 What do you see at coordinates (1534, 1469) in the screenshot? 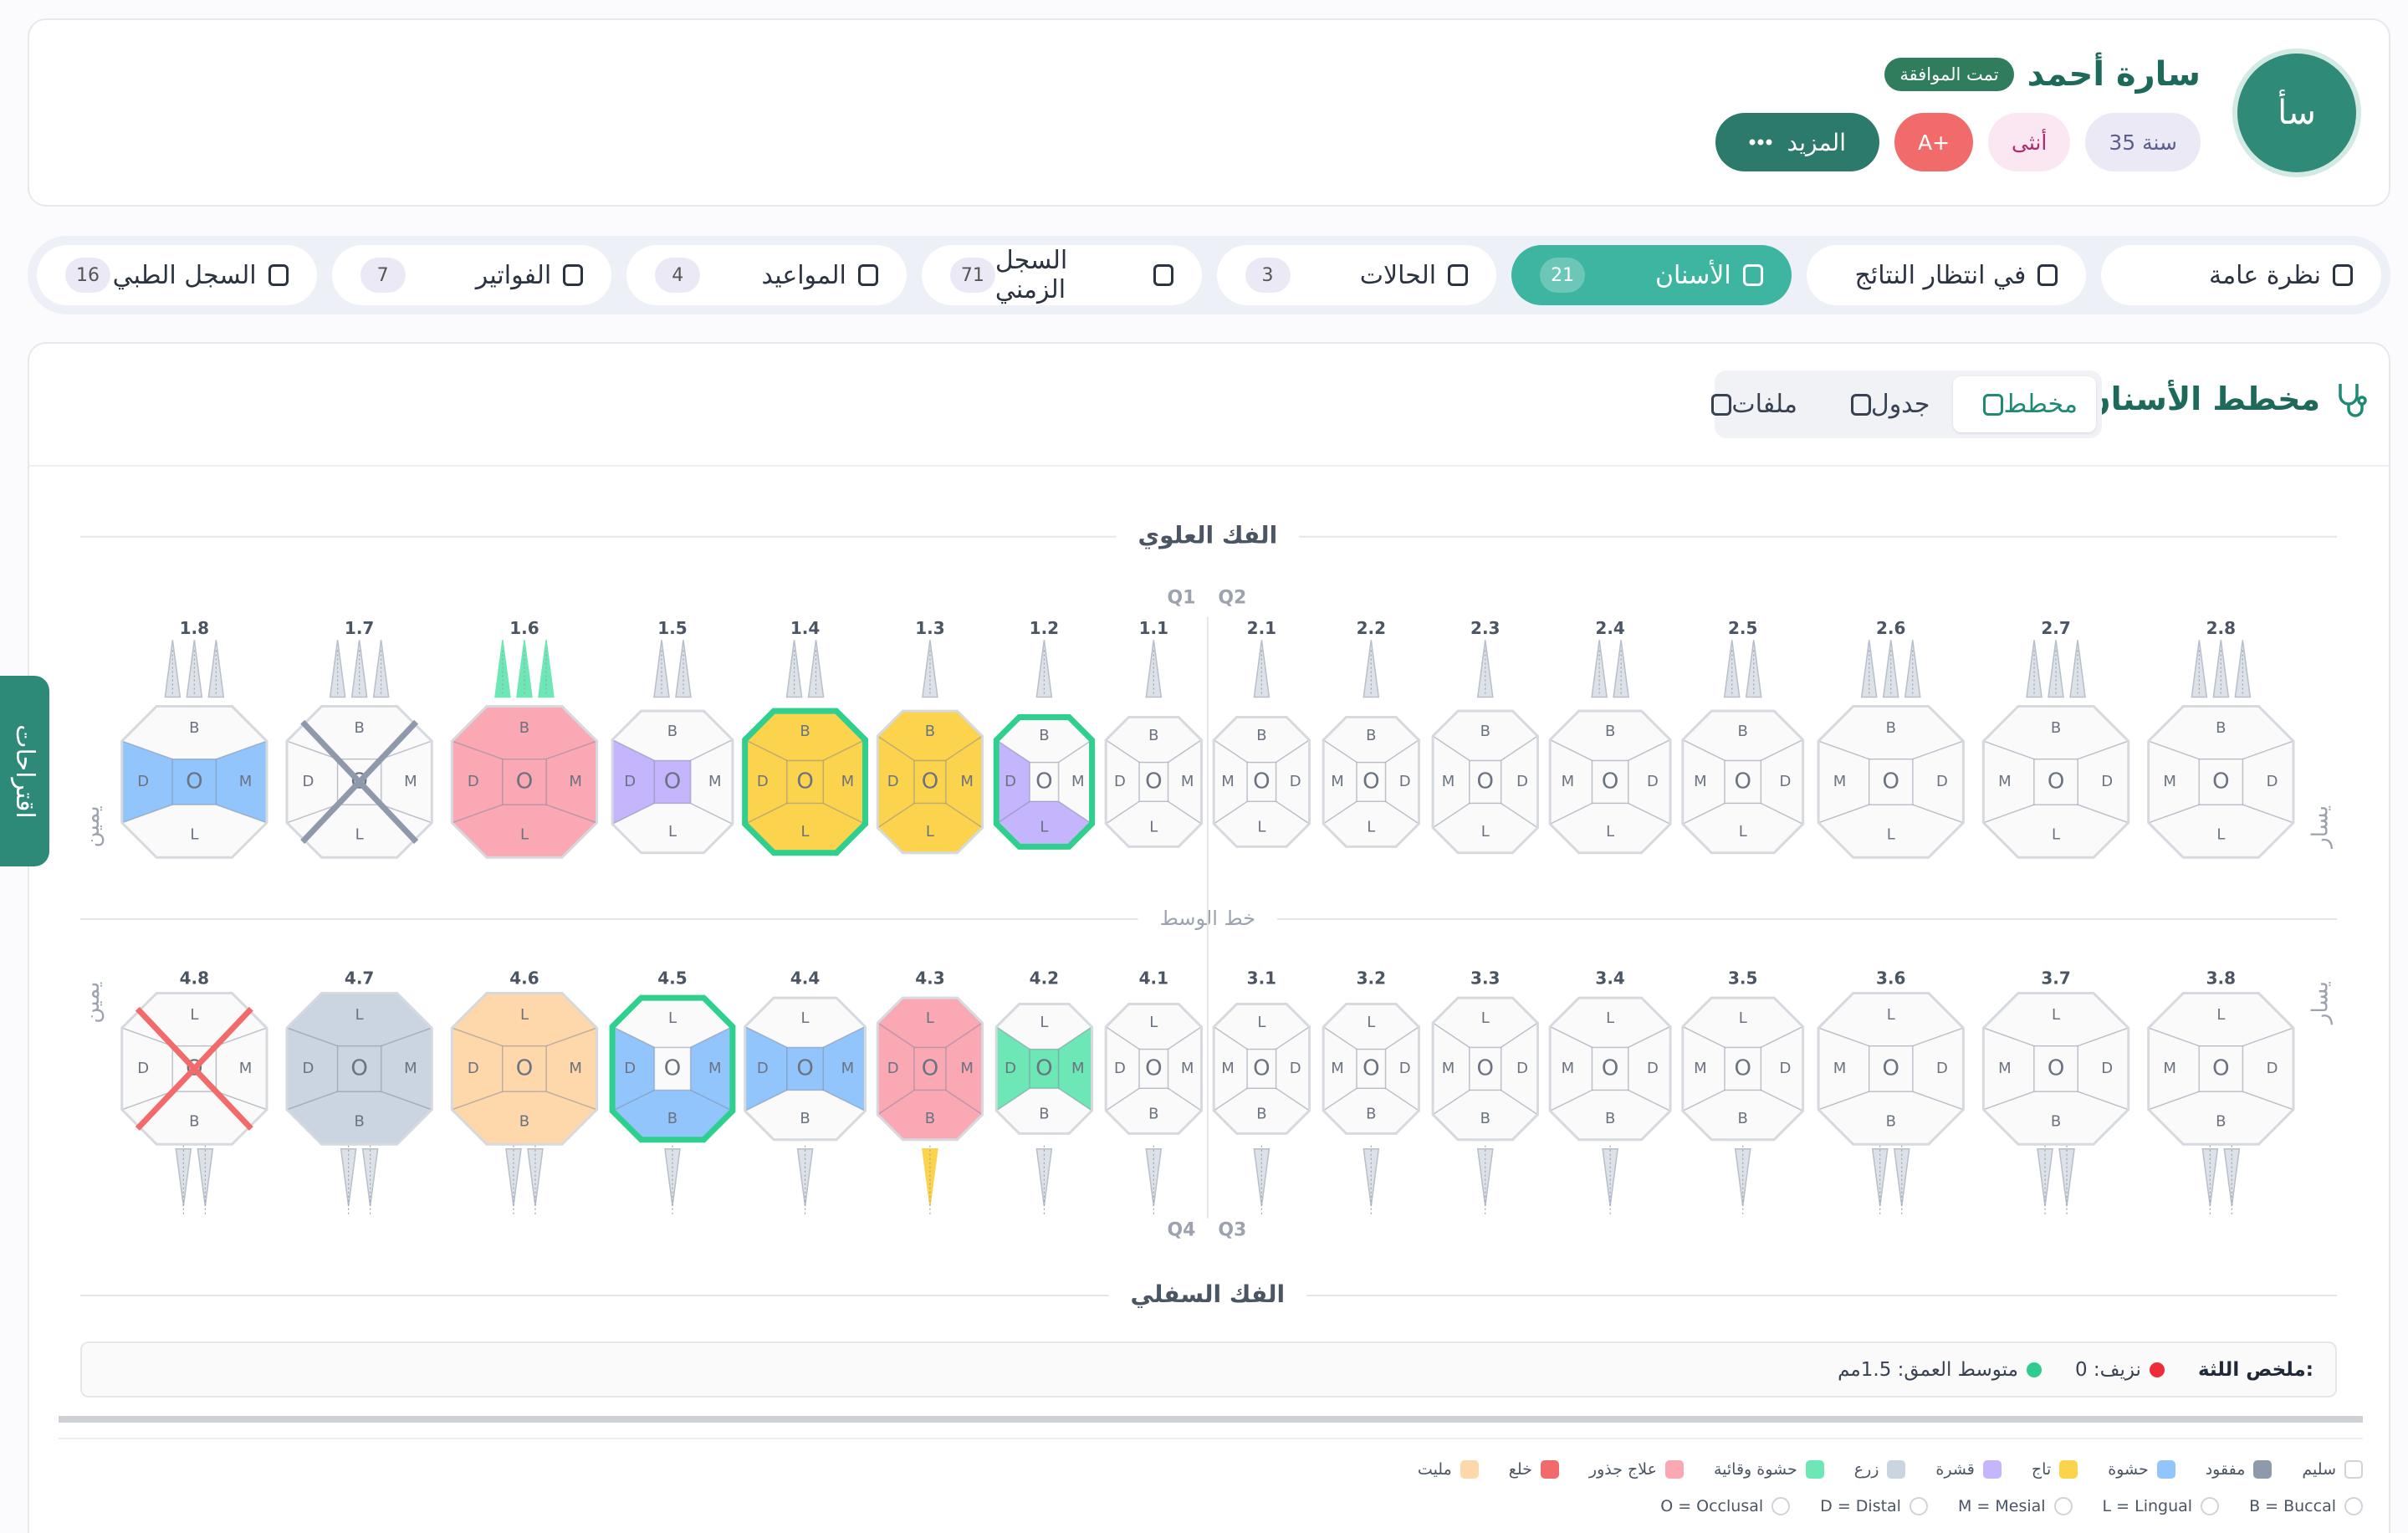
I see `legend-item: خلع` at bounding box center [1534, 1469].